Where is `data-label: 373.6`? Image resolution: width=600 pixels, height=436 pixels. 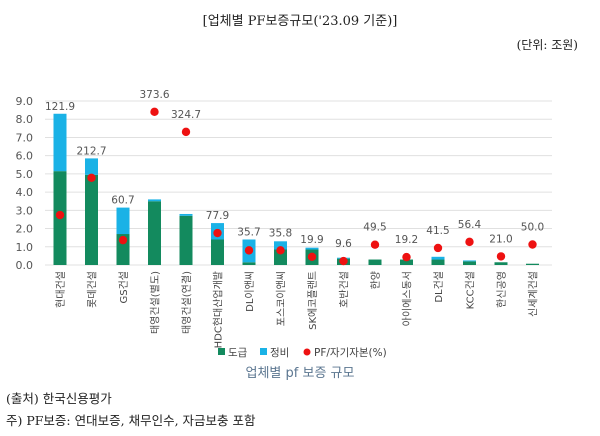
data-label: 373.6 is located at coordinates (154, 95).